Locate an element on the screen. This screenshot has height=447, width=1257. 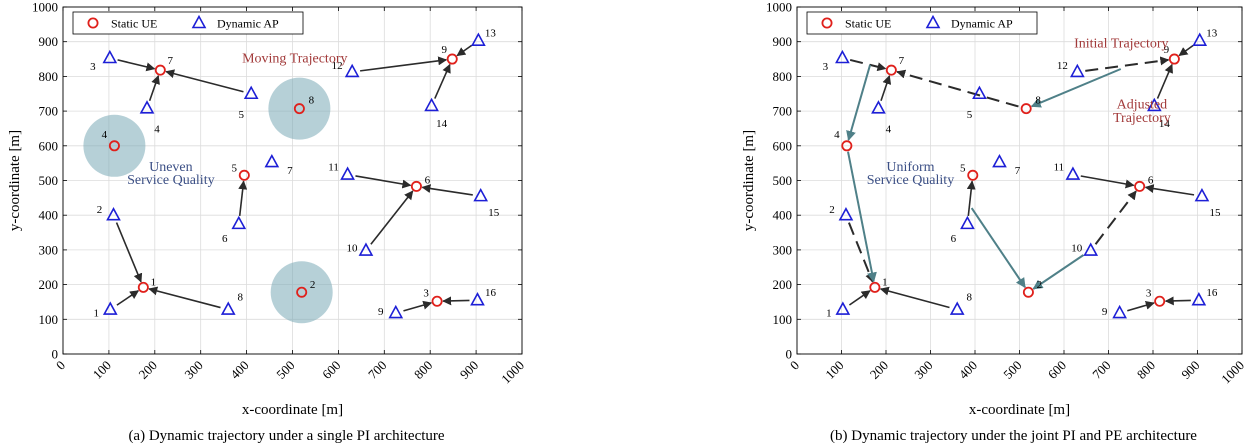
annotation: Moving Trajectory is located at coordinates (294, 59).